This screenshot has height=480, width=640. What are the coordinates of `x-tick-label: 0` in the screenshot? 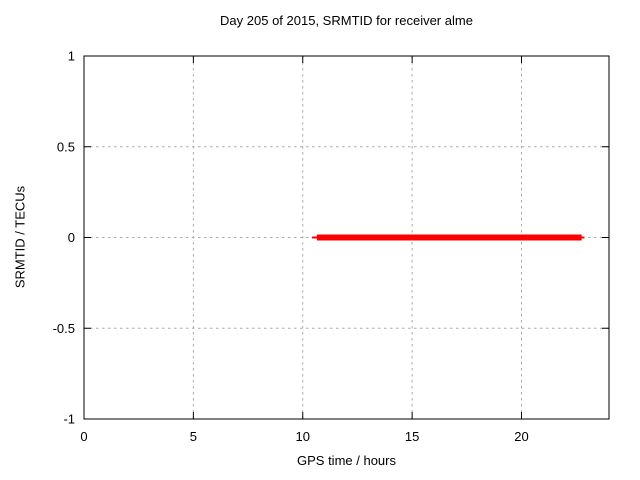 It's located at (83, 436).